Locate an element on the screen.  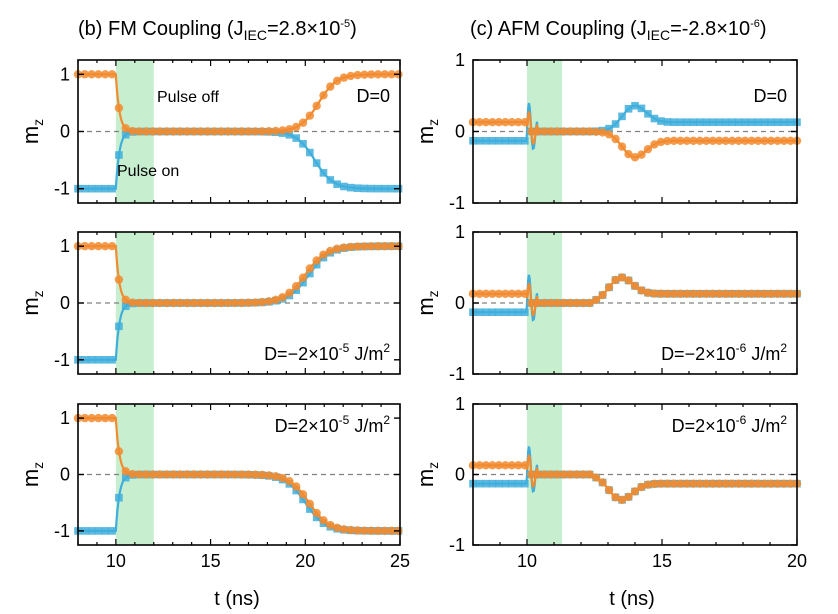
panel-c-title: (c) AFM Coupling (JIEC=-2.8×10-6) is located at coordinates (618, 30).